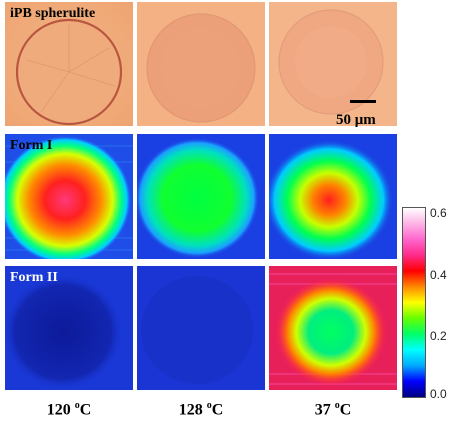 The image size is (463, 425). I want to click on column-label-120-value: 120, so click(58, 410).